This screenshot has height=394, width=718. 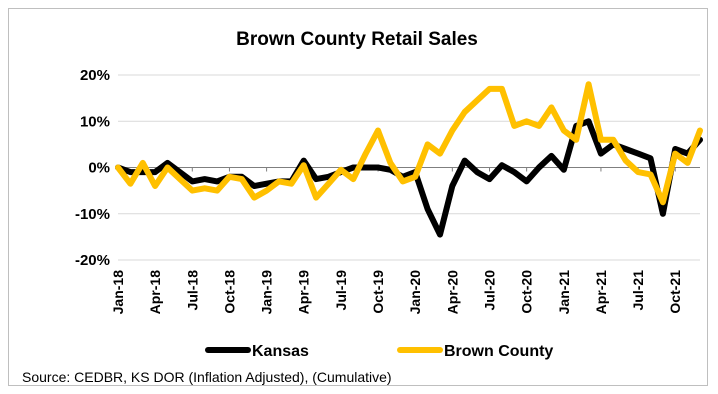 What do you see at coordinates (378, 292) in the screenshot?
I see `x-tick-label: Oct-19` at bounding box center [378, 292].